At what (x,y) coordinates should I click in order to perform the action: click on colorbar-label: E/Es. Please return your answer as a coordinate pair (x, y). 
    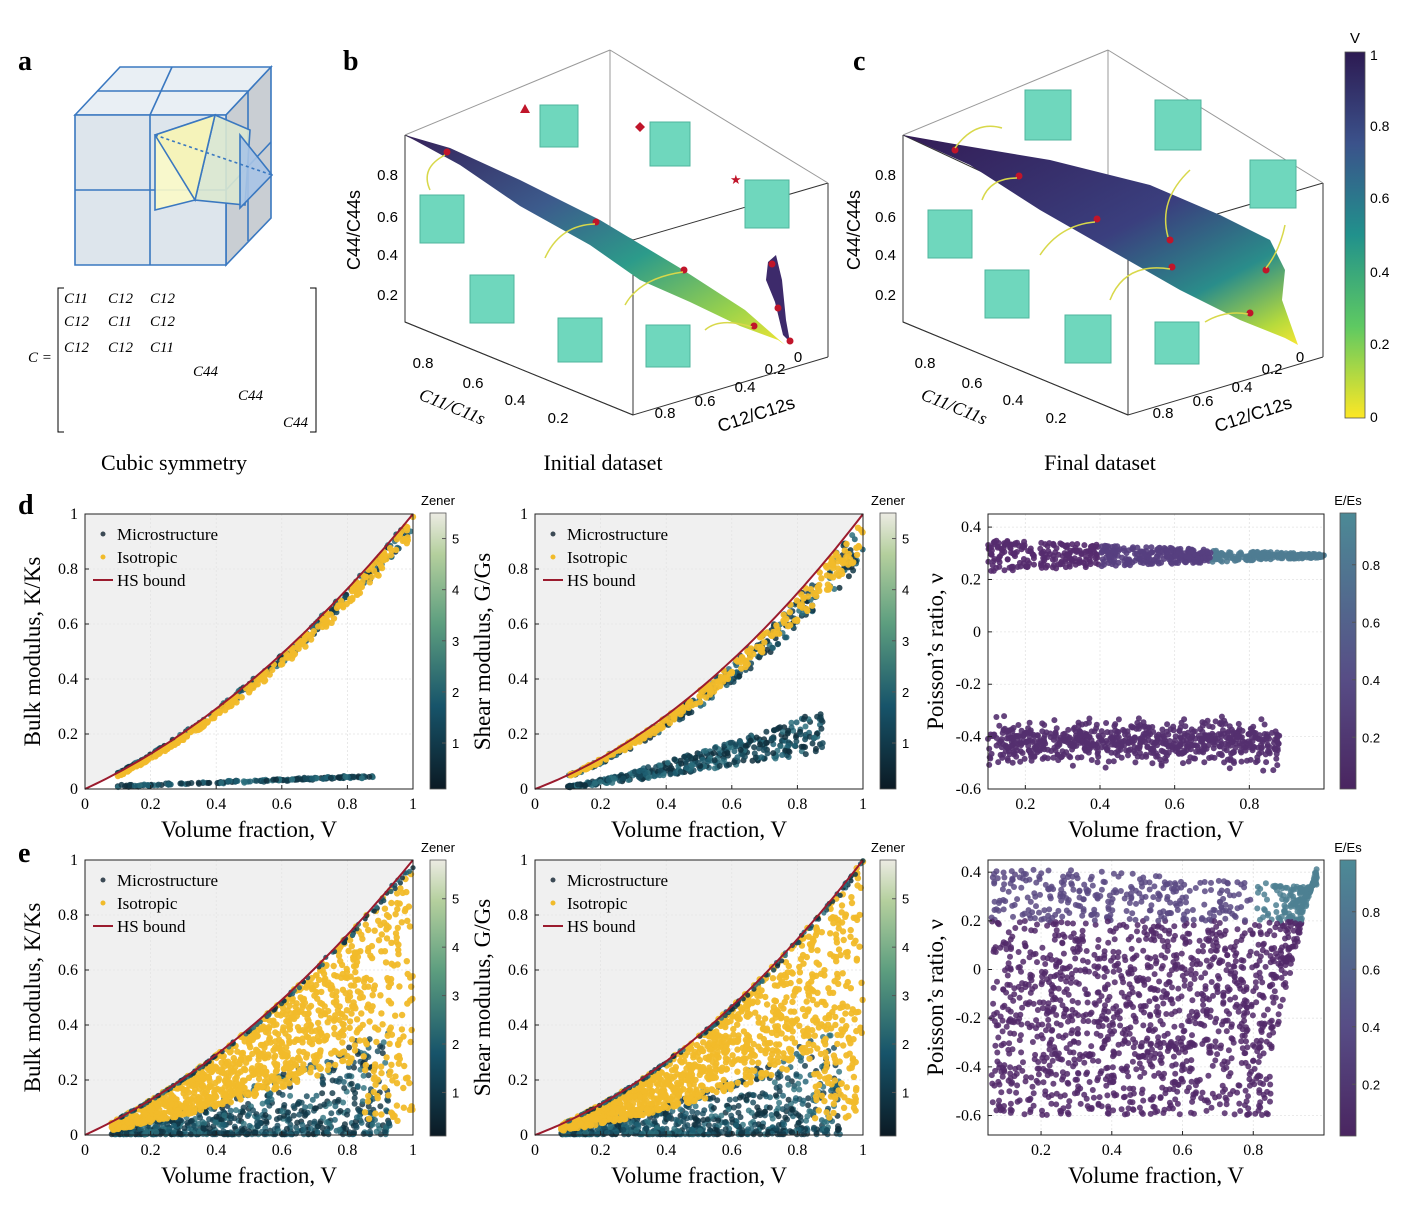
    Looking at the image, I should click on (1348, 500).